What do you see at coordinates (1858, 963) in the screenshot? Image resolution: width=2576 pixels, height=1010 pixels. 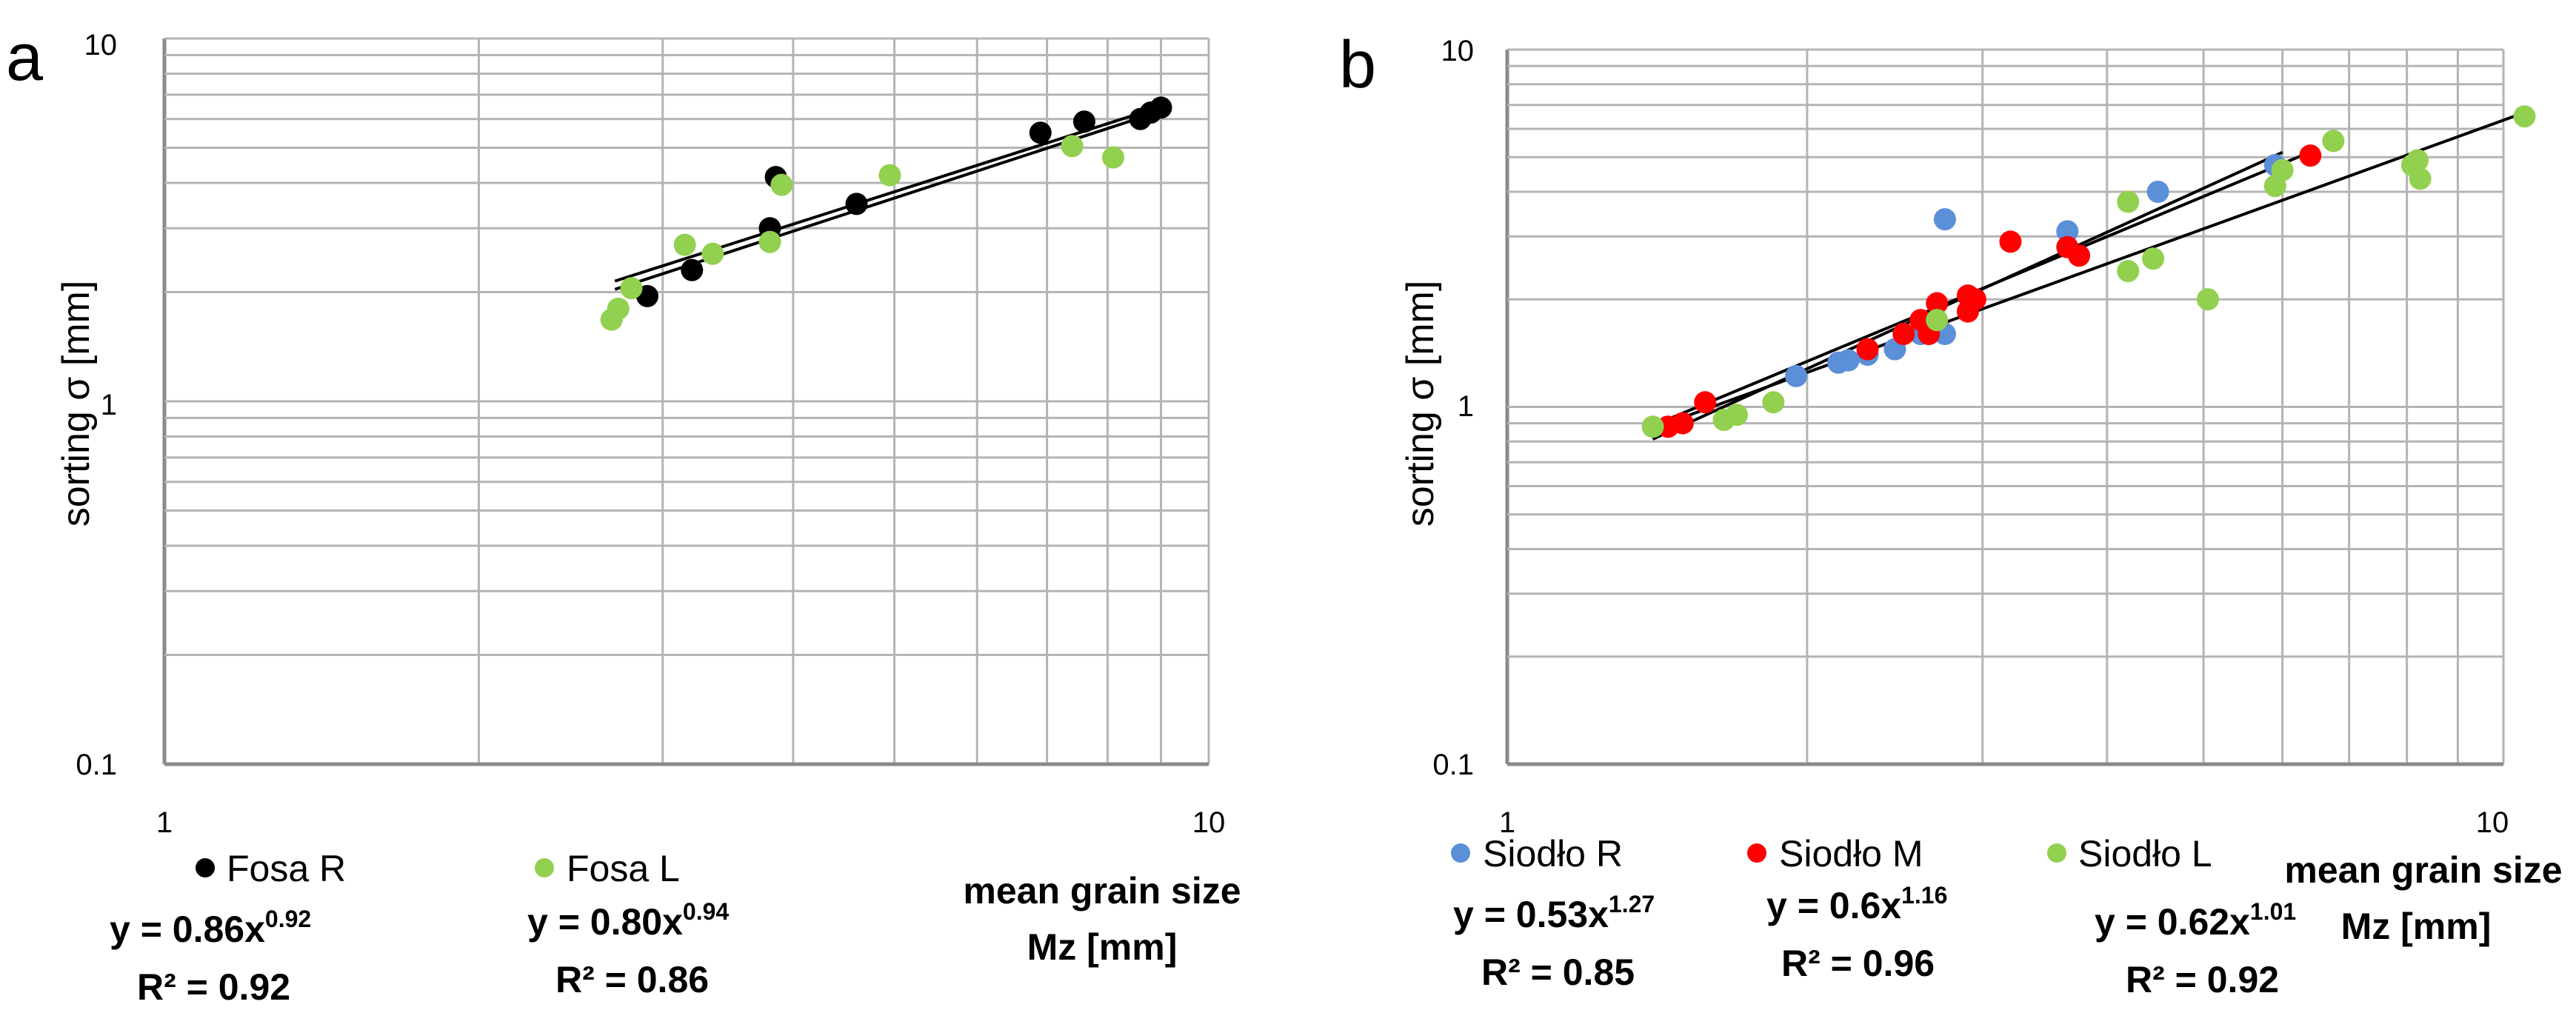 I see `siodlo-m-r2: R² = 0.96` at bounding box center [1858, 963].